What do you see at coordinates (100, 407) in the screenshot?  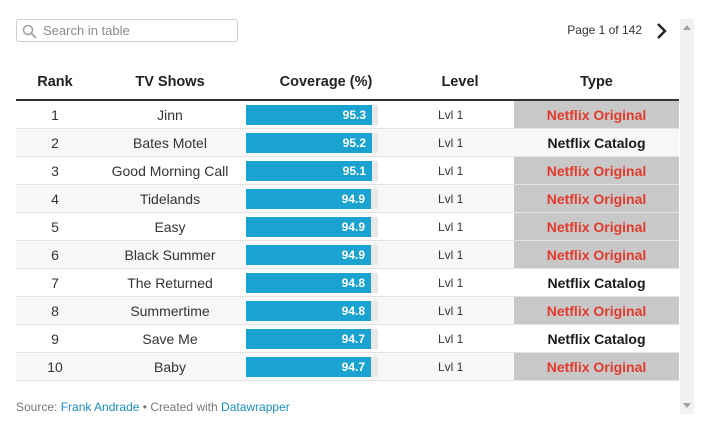 I see `source-link: Frank Andrade` at bounding box center [100, 407].